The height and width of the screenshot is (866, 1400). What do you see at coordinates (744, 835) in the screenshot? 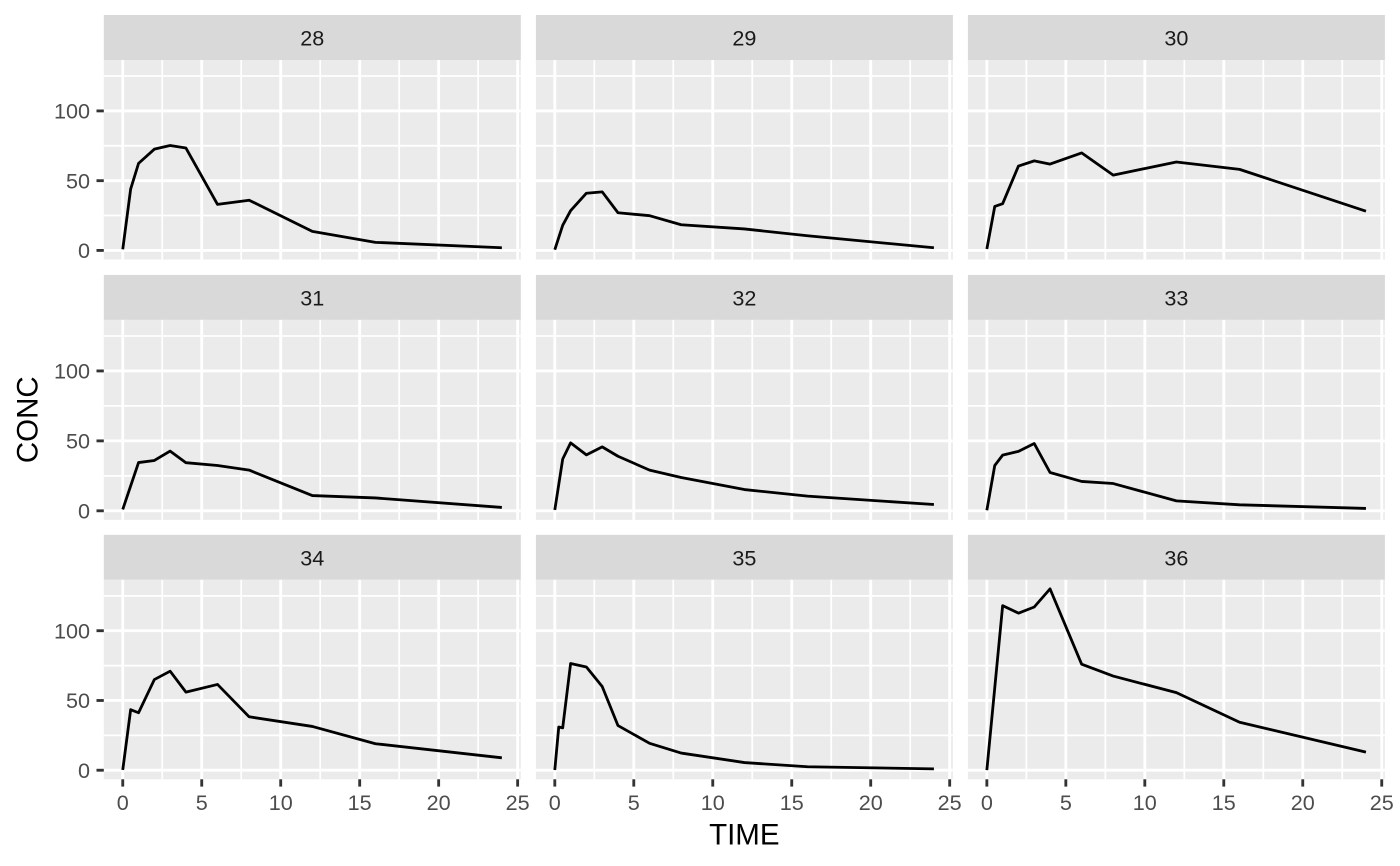
I see `svg-text: TIME` at bounding box center [744, 835].